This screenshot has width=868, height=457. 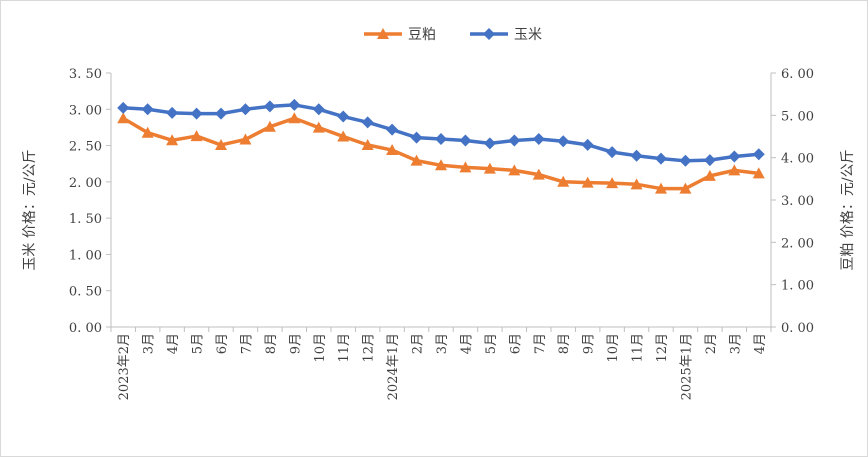 What do you see at coordinates (797, 328) in the screenshot?
I see `right-tick-label: 0. 00` at bounding box center [797, 328].